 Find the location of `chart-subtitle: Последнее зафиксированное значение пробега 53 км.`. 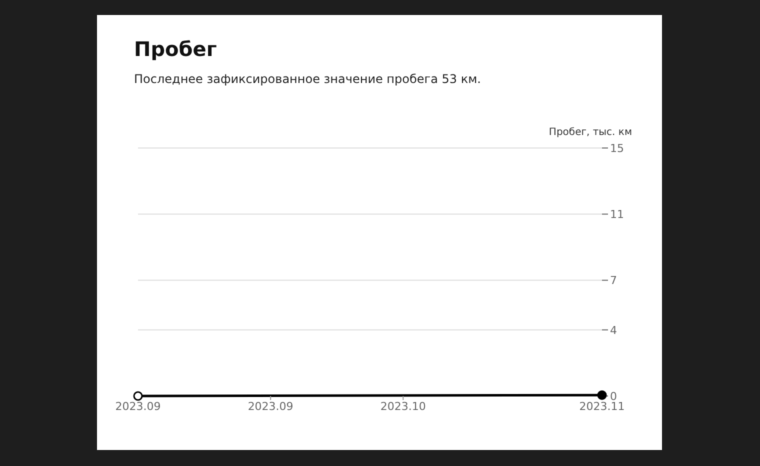

chart-subtitle: Последнее зафиксированное значение пробега 53 км. is located at coordinates (307, 79).